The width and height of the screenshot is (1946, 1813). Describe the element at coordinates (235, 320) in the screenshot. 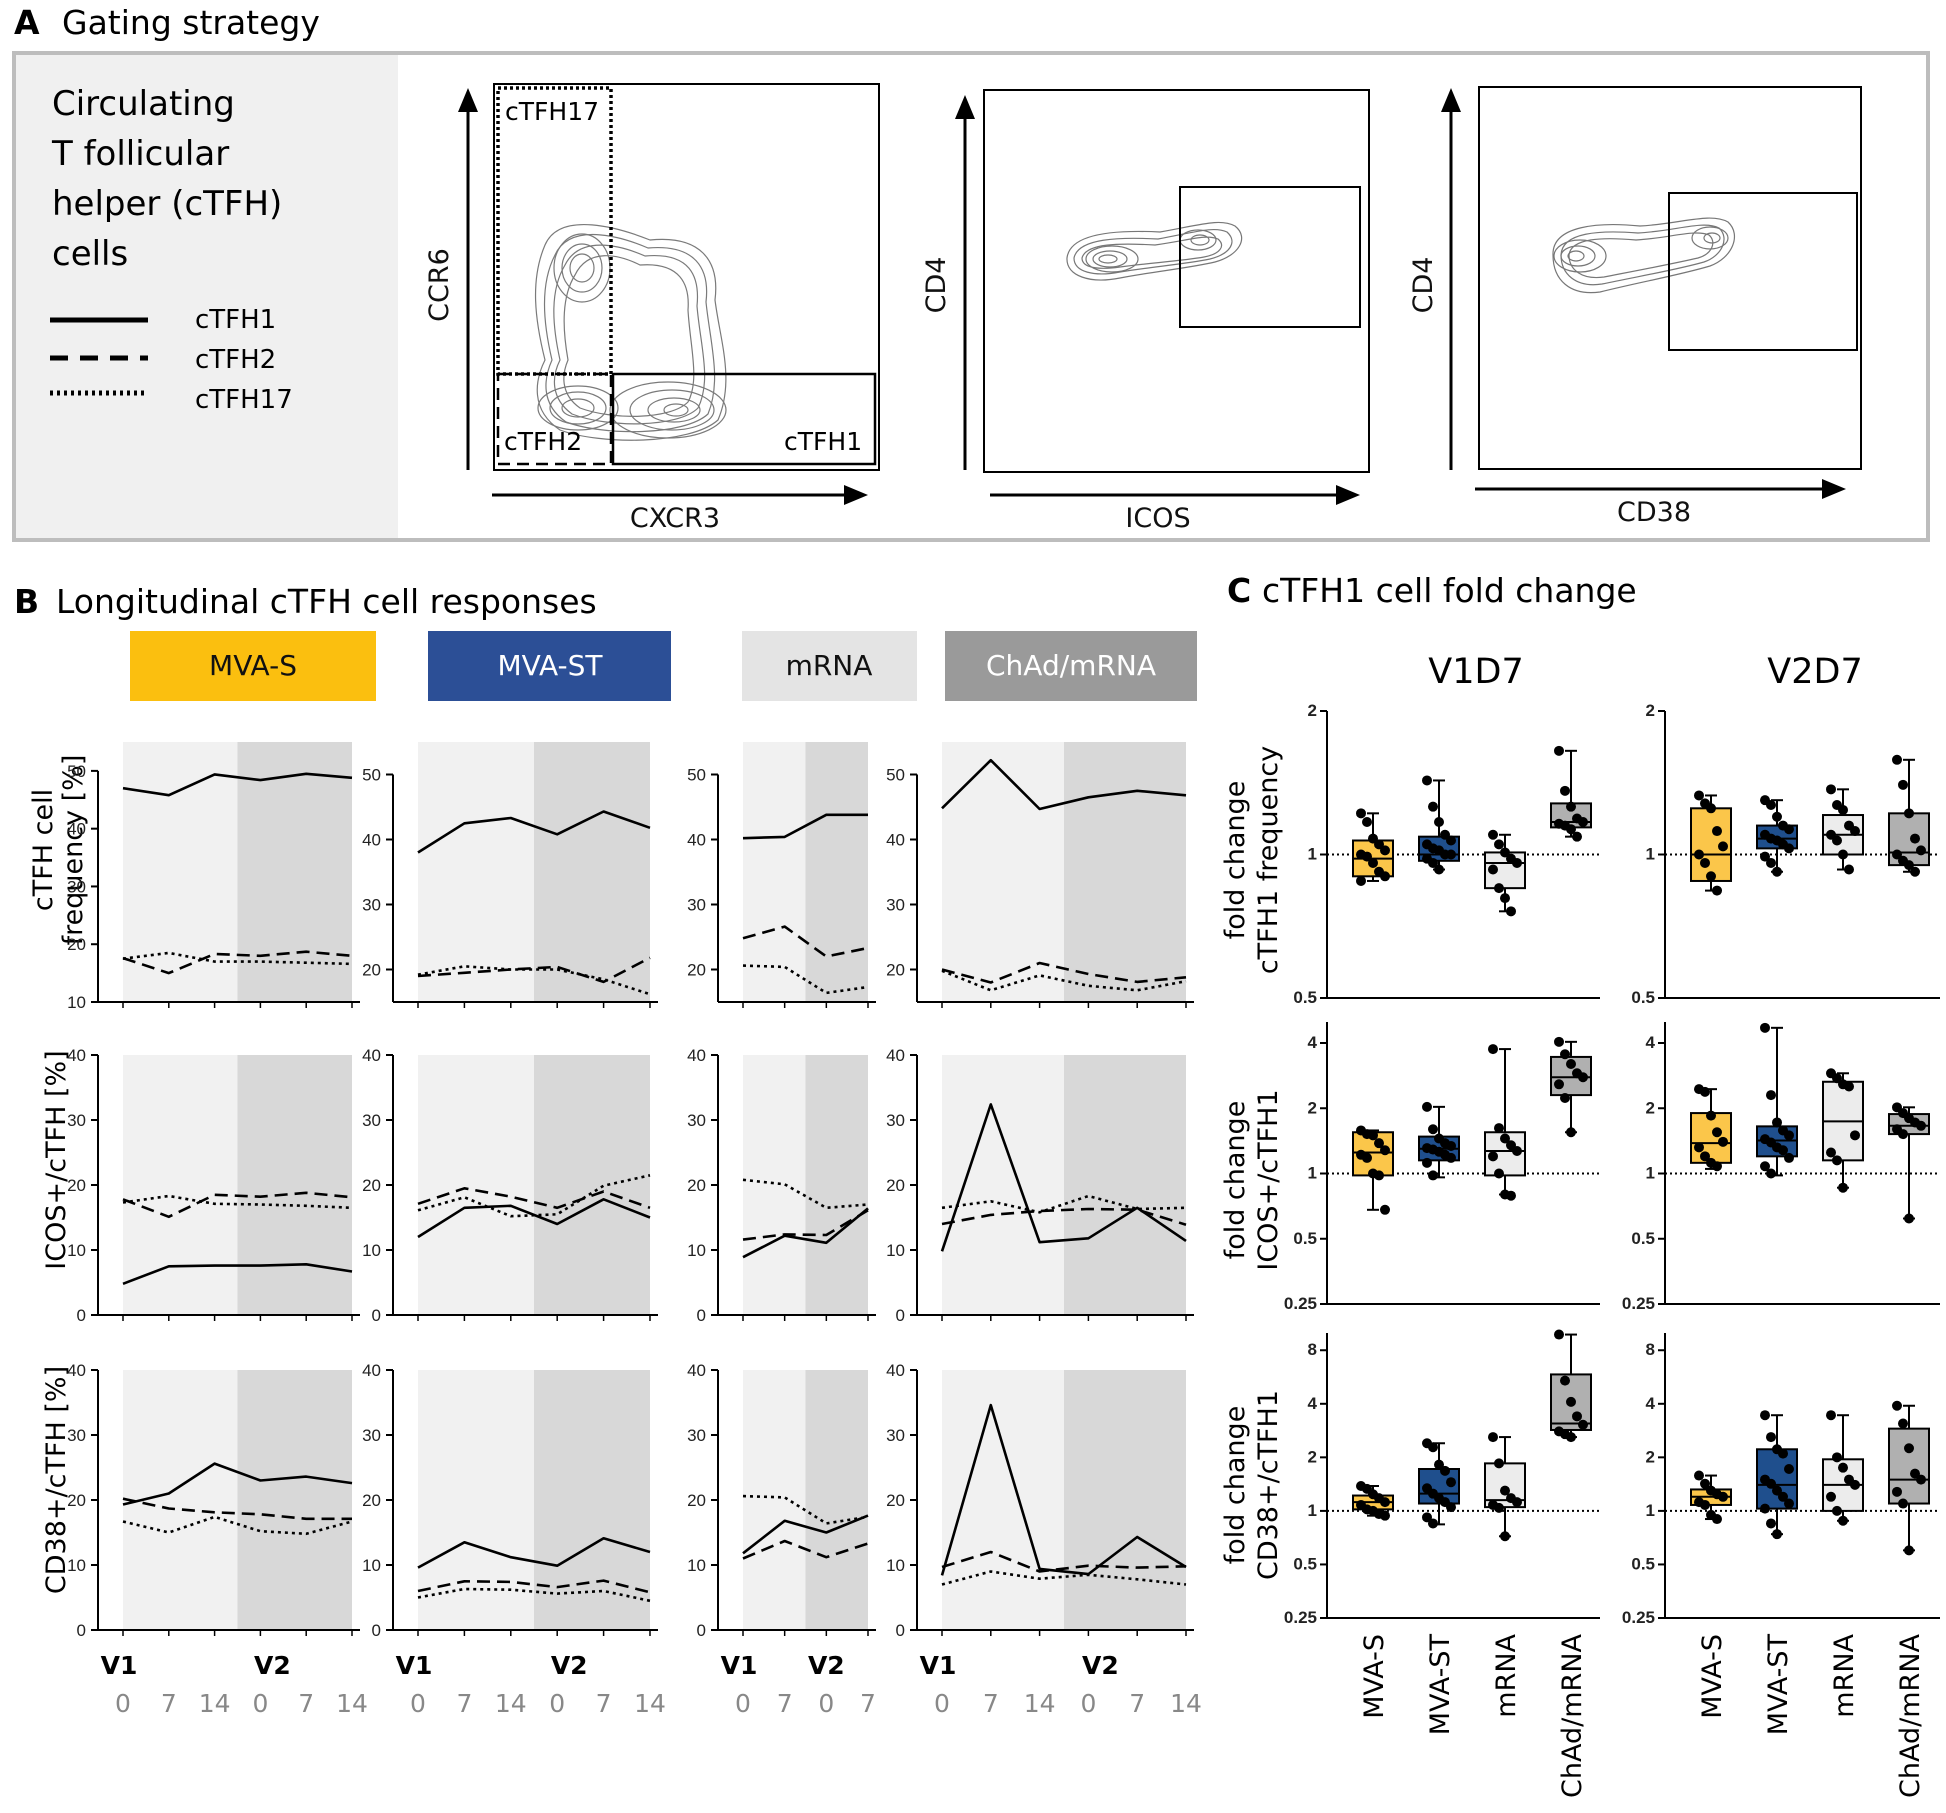

I see `legend-label: cTFH1` at that location.